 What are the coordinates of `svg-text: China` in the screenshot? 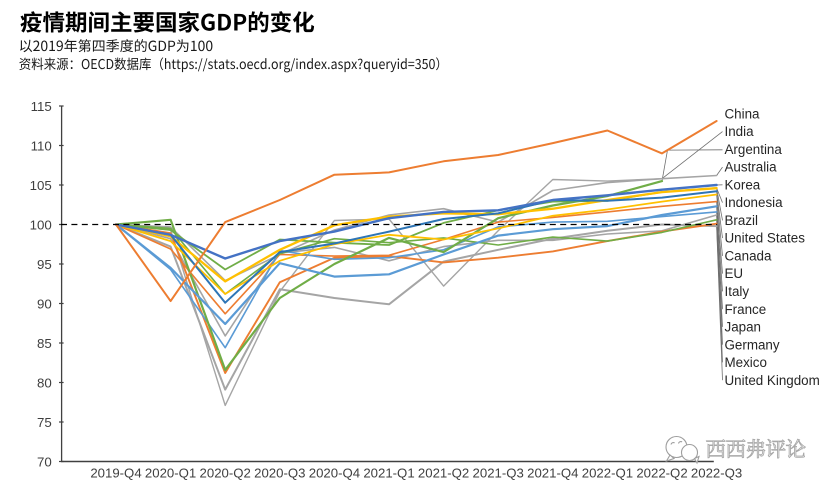 It's located at (743, 113).